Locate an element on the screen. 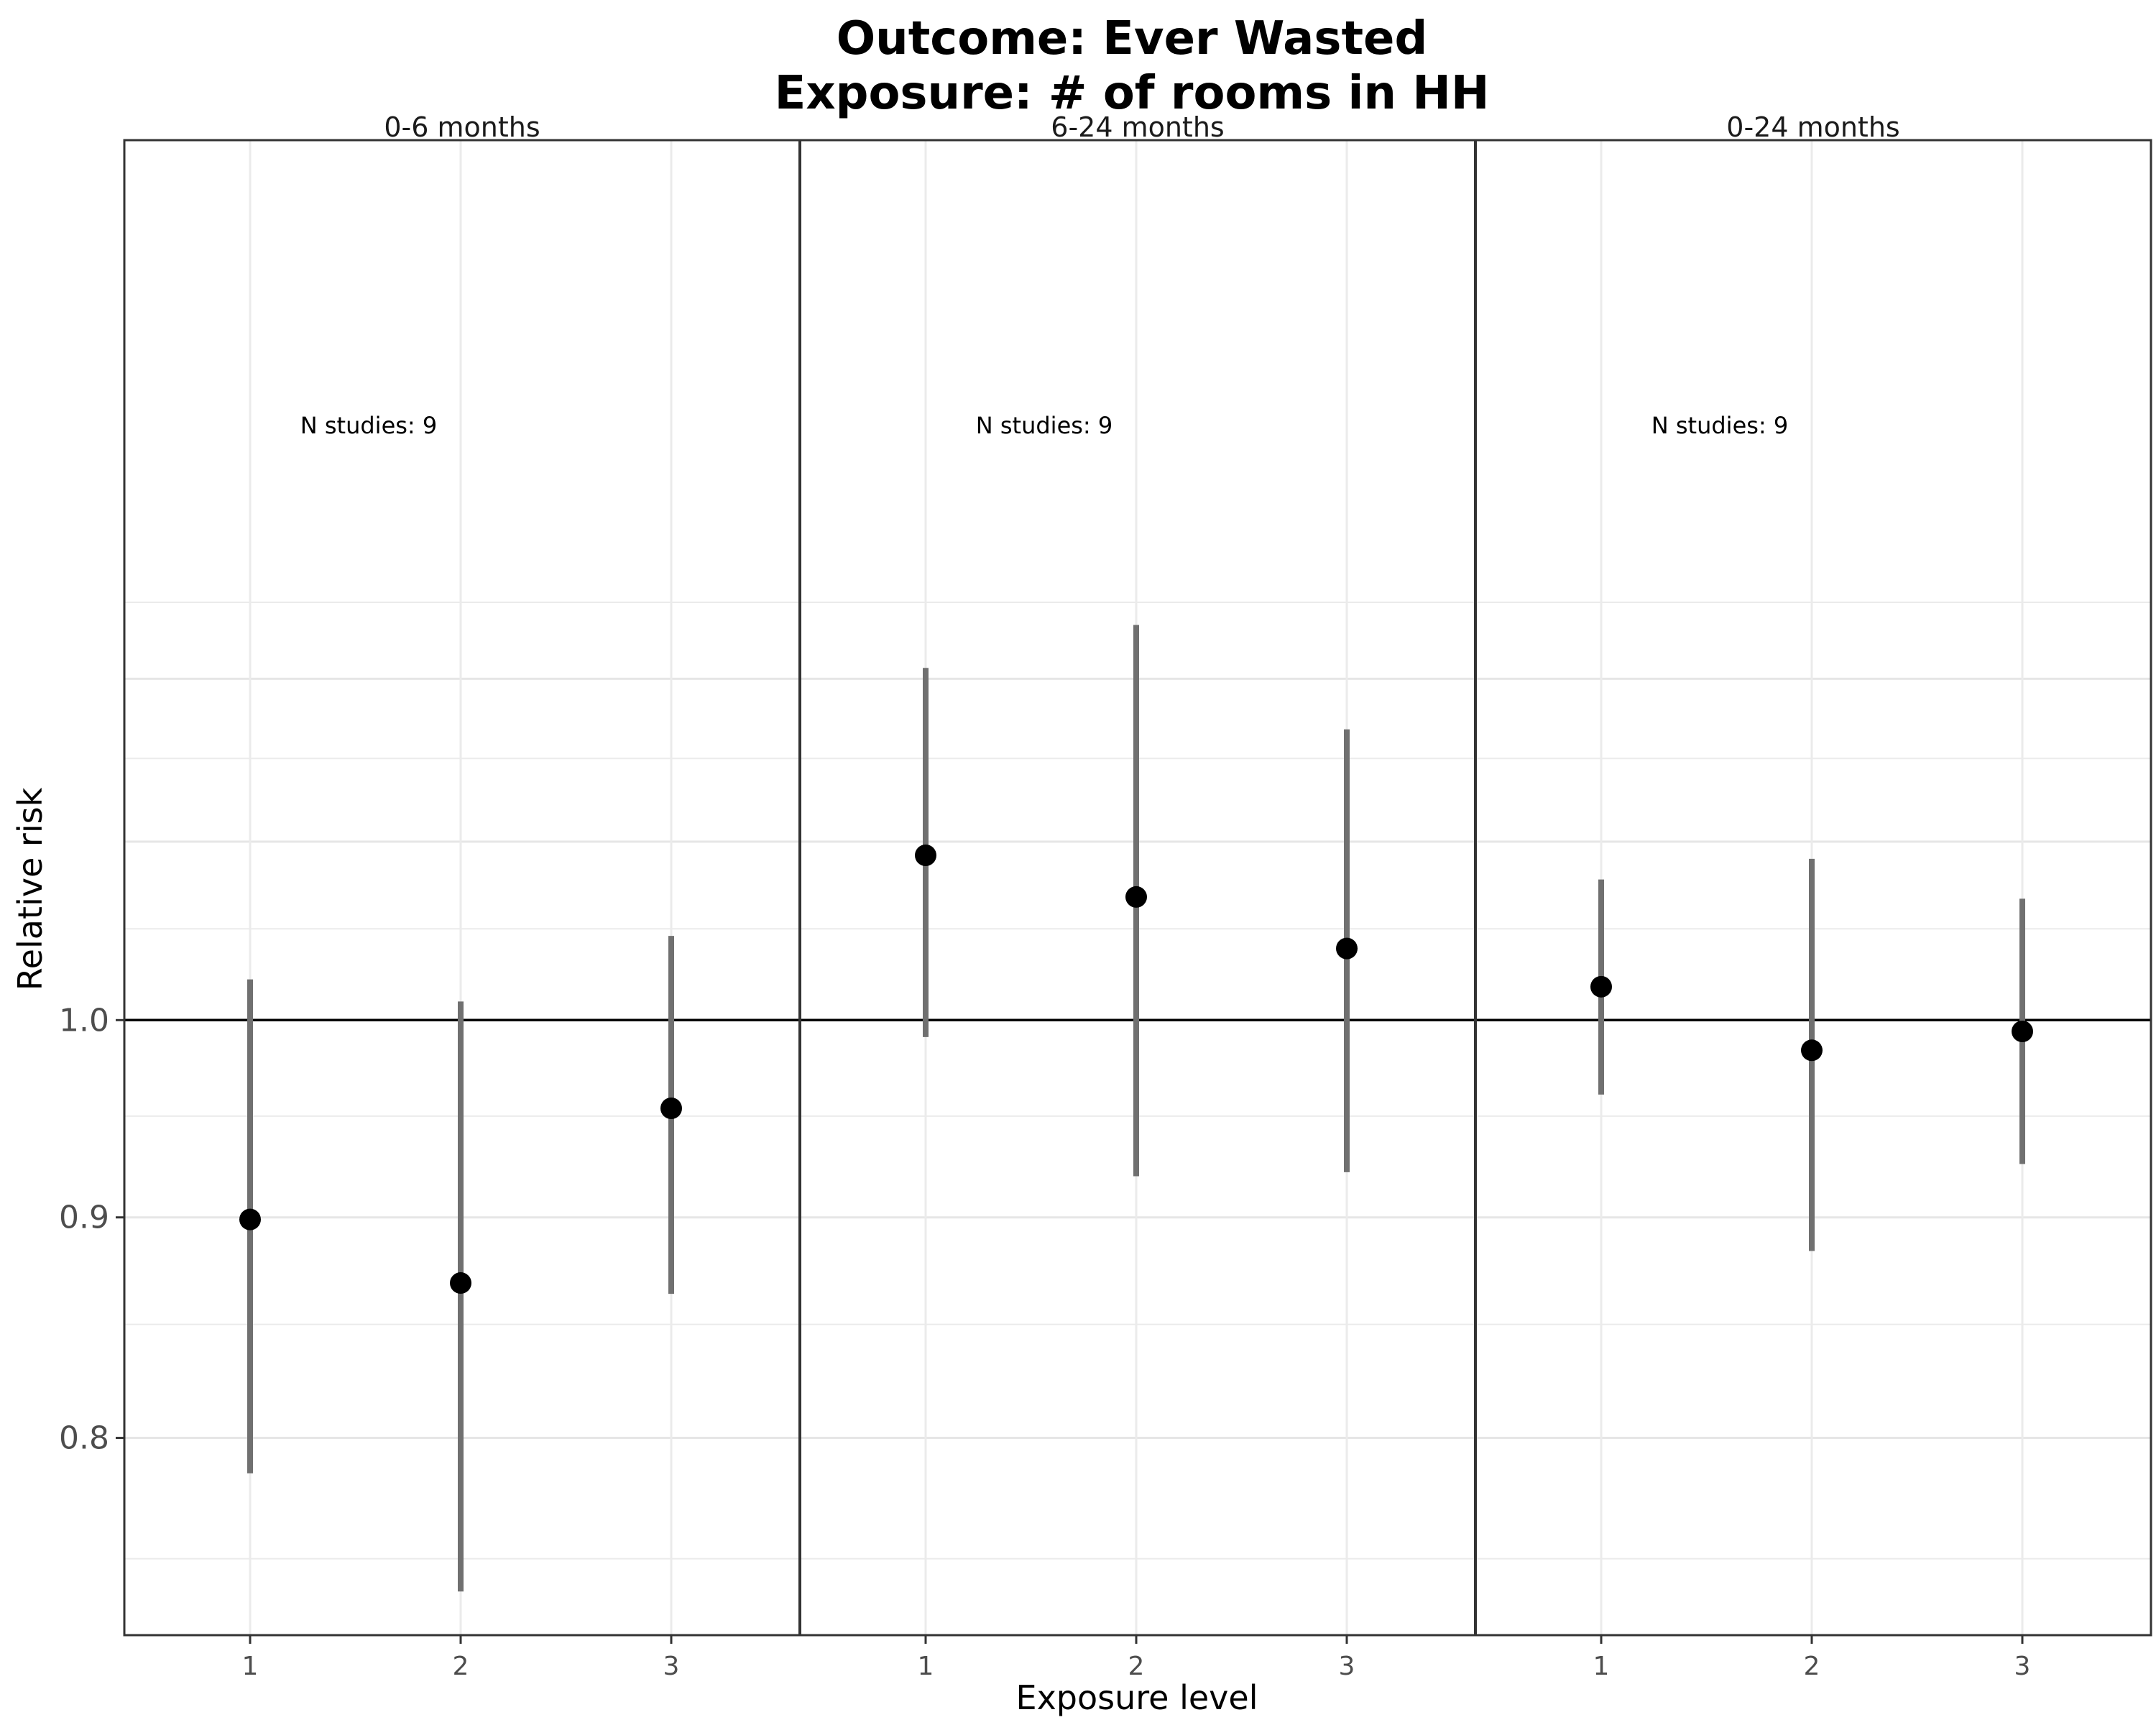  title-line: Outcome: Ever Wasted is located at coordinates (1133, 38).